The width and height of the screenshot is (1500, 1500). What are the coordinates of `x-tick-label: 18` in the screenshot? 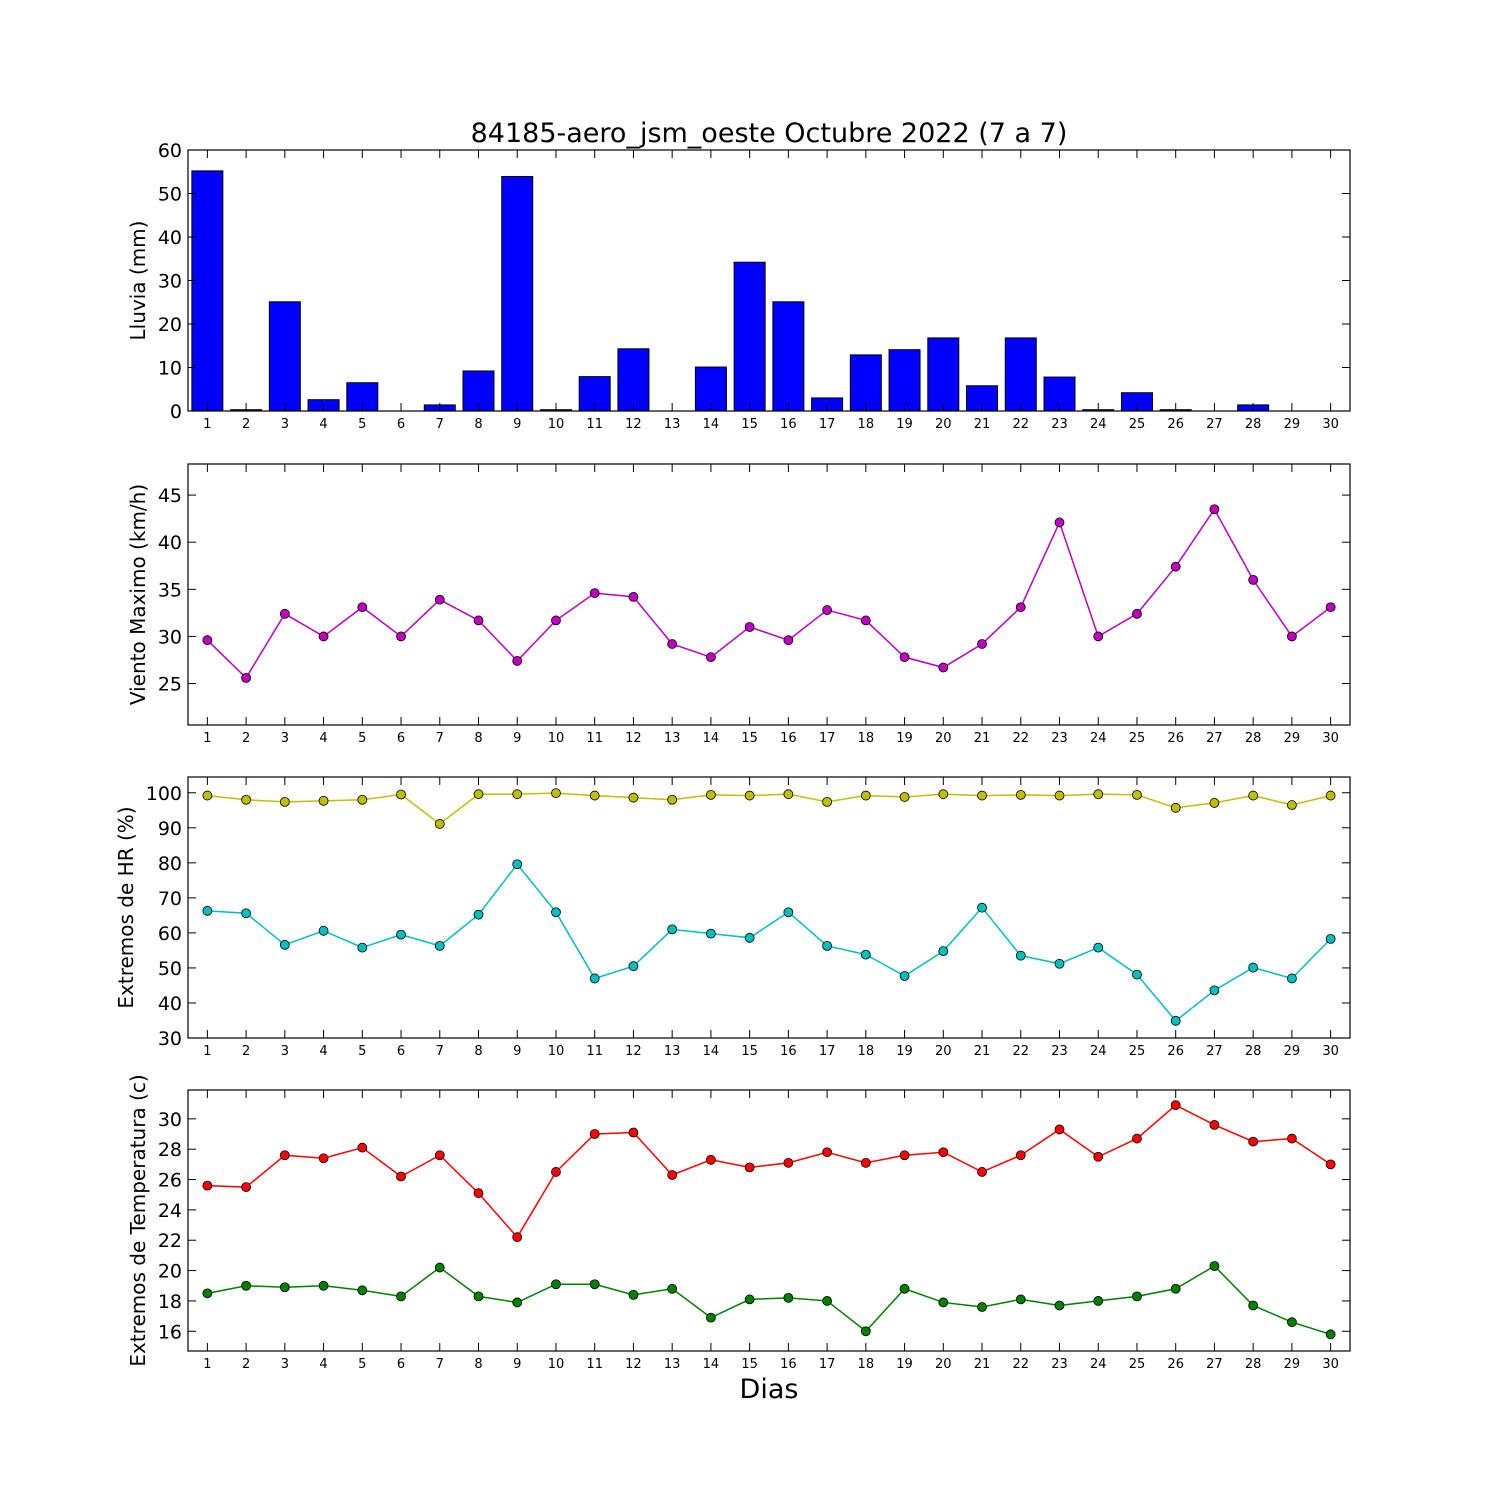 It's located at (866, 1364).